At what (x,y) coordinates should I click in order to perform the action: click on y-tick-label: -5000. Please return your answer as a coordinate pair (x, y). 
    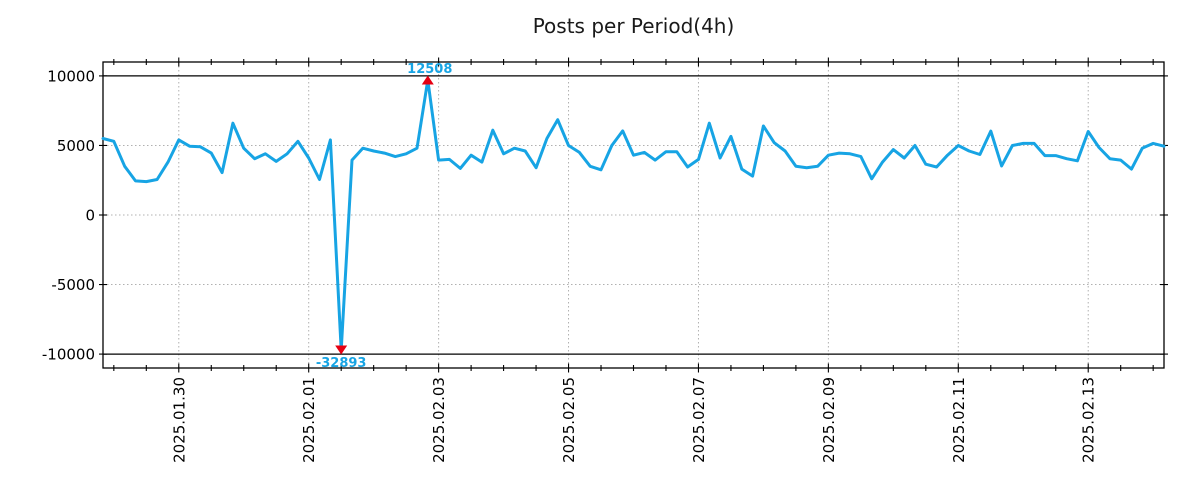
    Looking at the image, I should click on (73, 285).